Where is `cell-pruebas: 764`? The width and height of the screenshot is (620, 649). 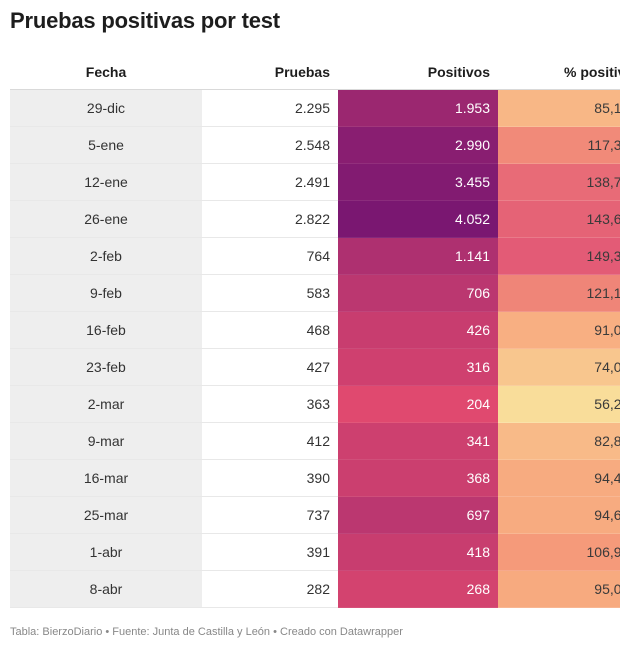 cell-pruebas: 764 is located at coordinates (270, 256).